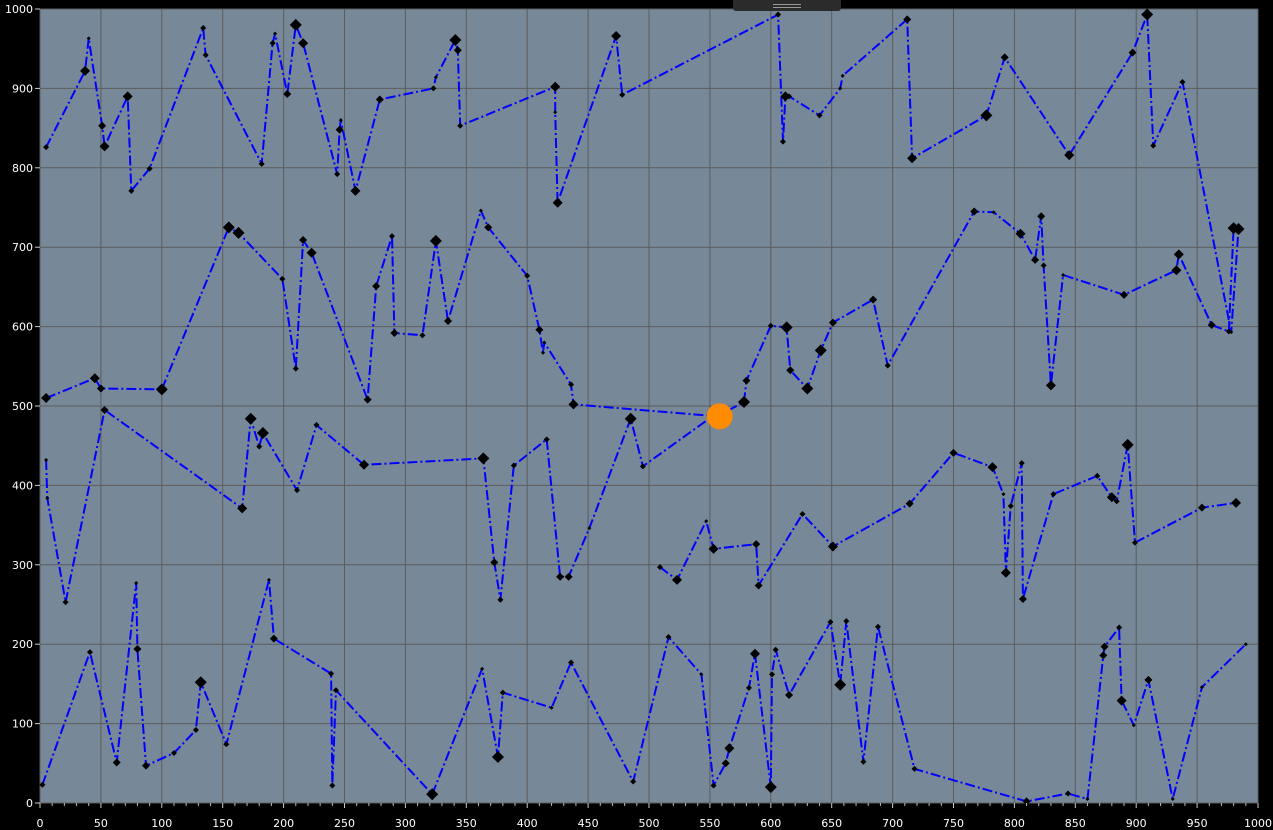 The height and width of the screenshot is (830, 1273). I want to click on y-tick-label: 200, so click(22, 644).